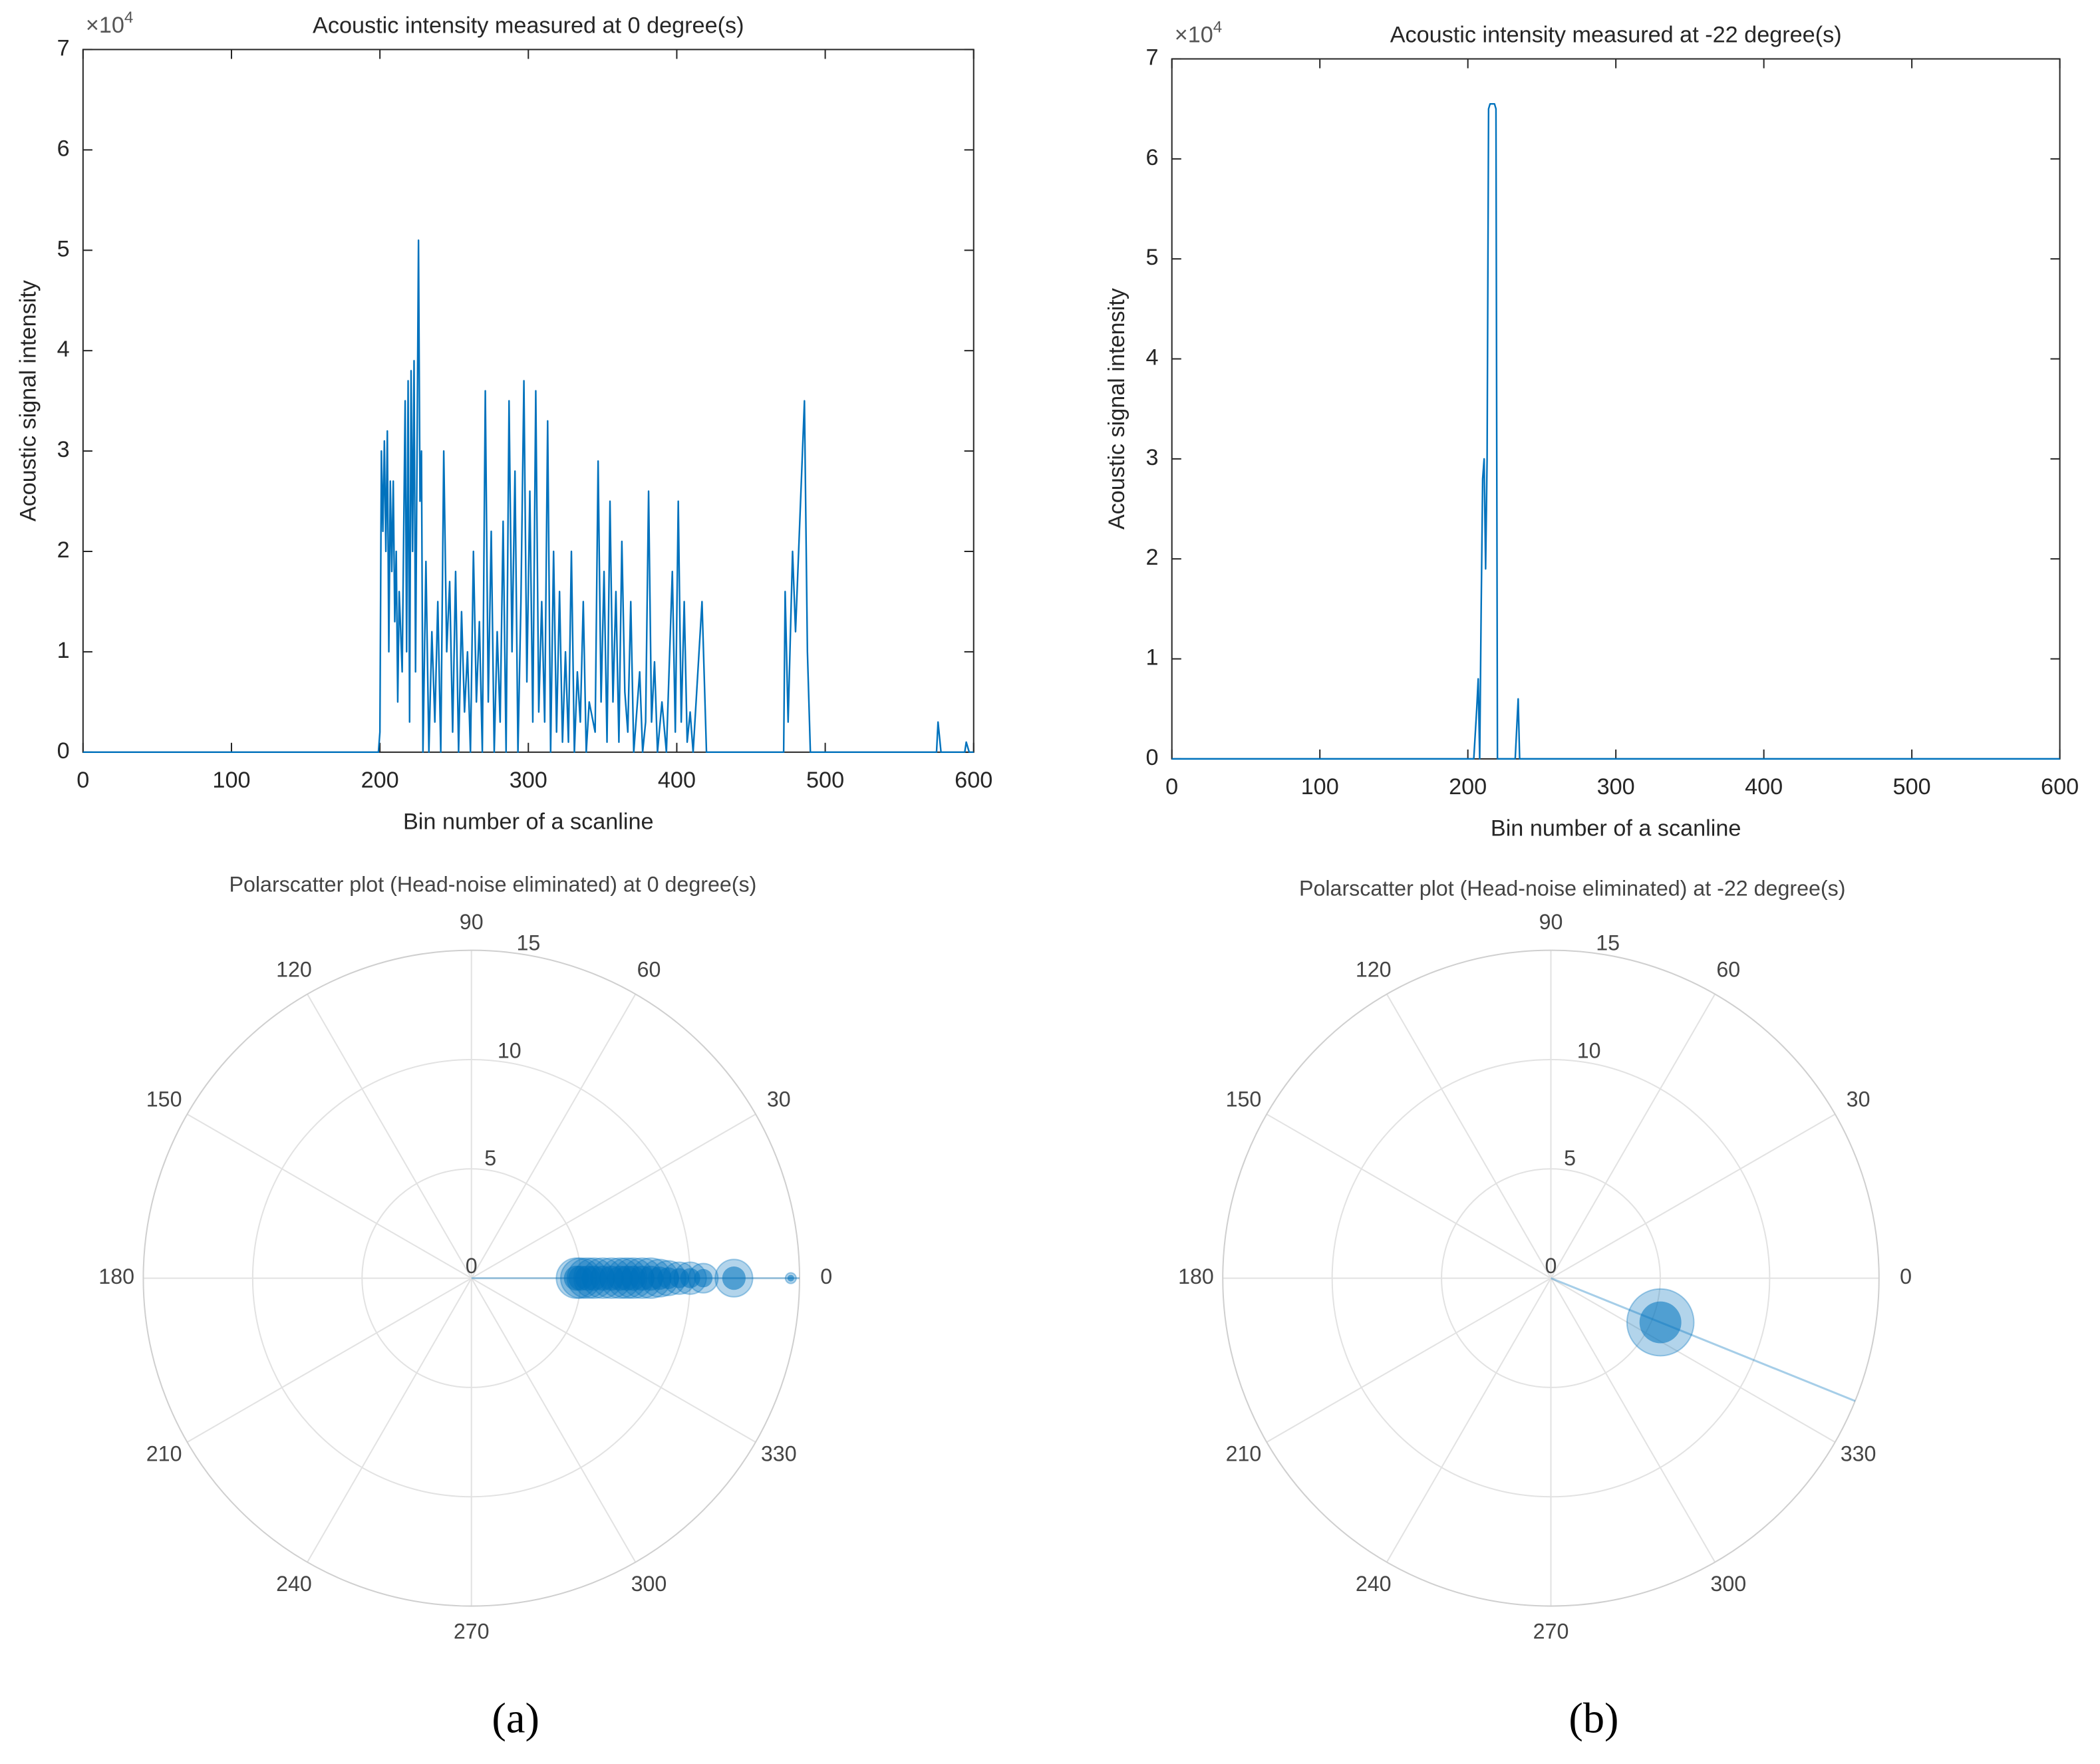 The width and height of the screenshot is (2100, 1764). What do you see at coordinates (528, 496) in the screenshot?
I see `data-line` at bounding box center [528, 496].